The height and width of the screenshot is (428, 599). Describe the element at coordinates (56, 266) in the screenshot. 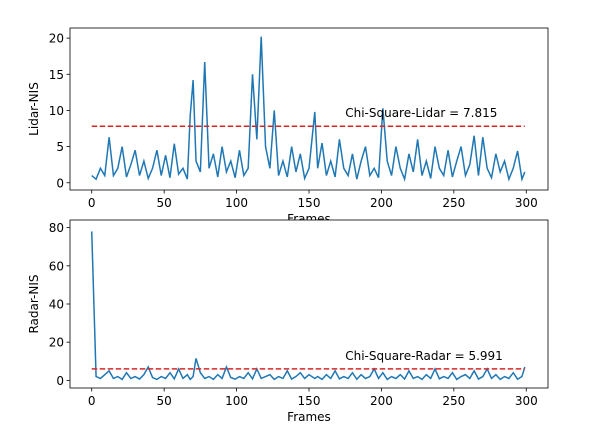

I see `y-tick-label: 60` at that location.